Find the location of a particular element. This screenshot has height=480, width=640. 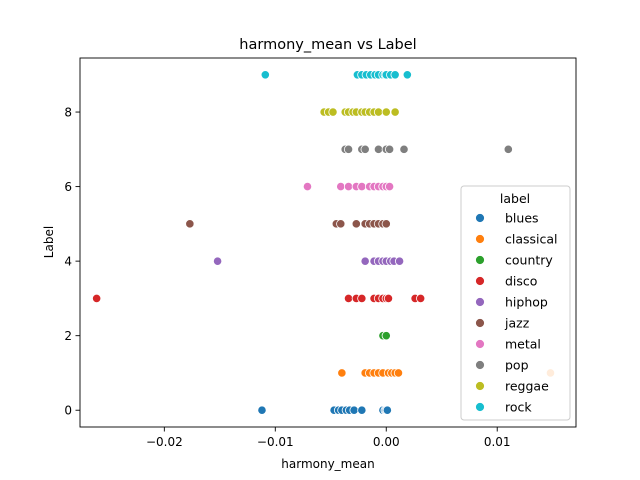

legend-title: label is located at coordinates (515, 198).